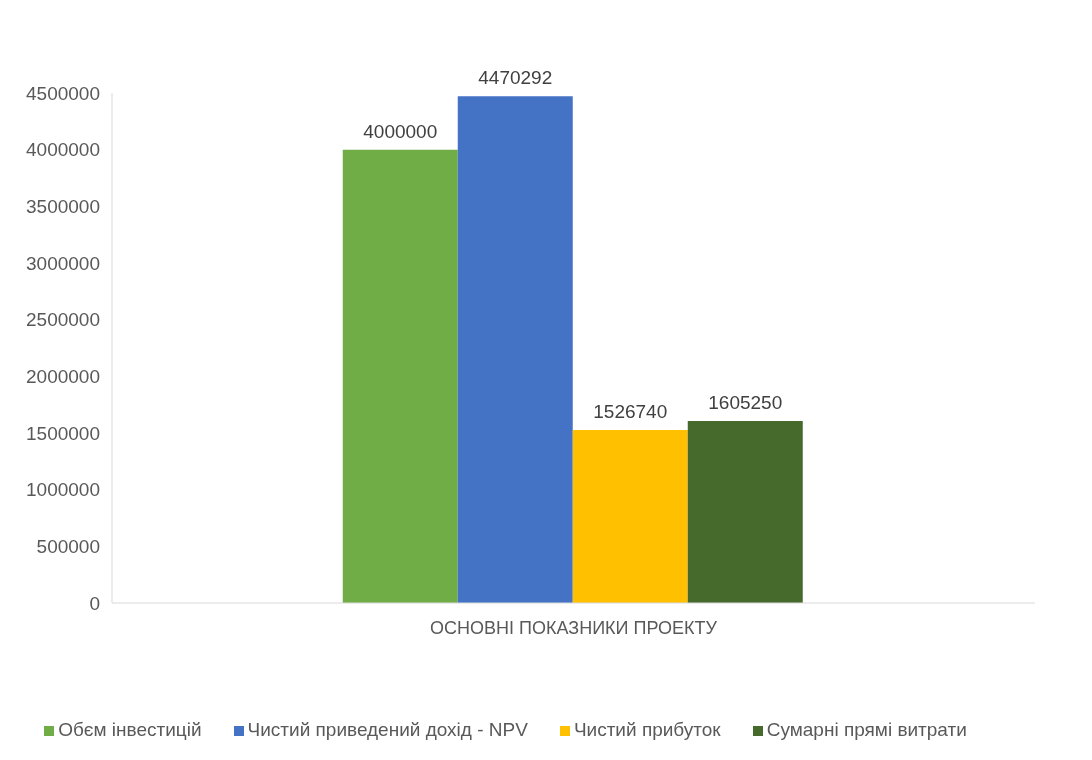 Image resolution: width=1092 pixels, height=760 pixels. What do you see at coordinates (63, 320) in the screenshot?
I see `y-tick-label: 2500000` at bounding box center [63, 320].